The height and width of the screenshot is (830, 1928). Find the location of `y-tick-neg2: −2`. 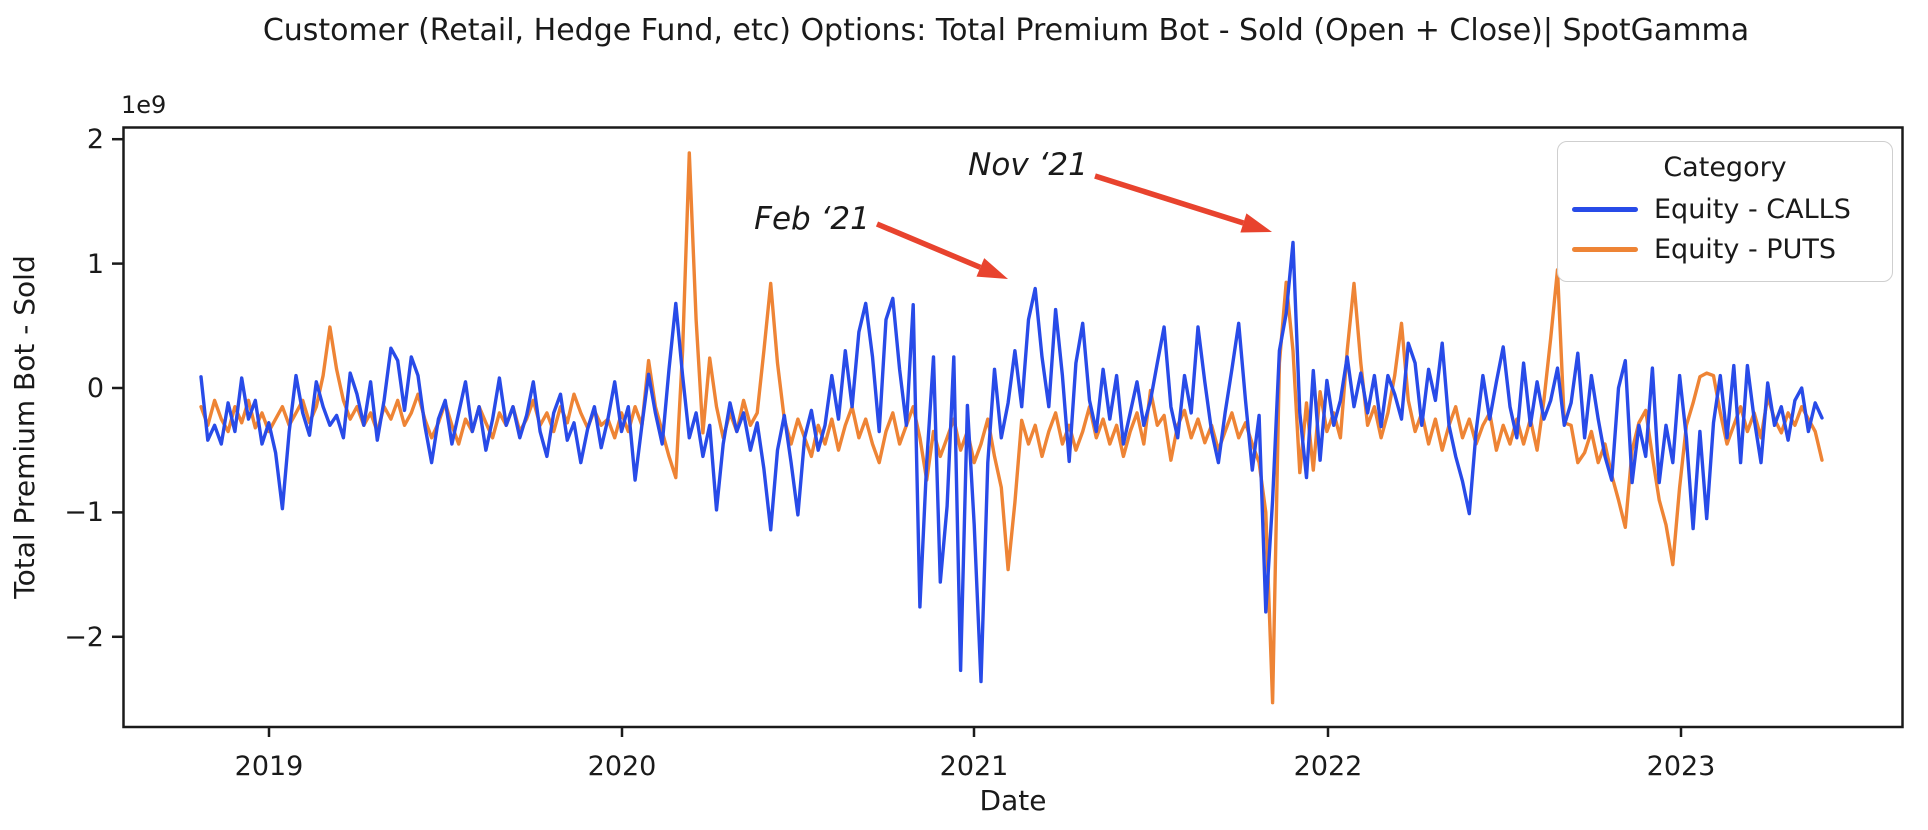

y-tick-neg2: −2 is located at coordinates (84, 637).